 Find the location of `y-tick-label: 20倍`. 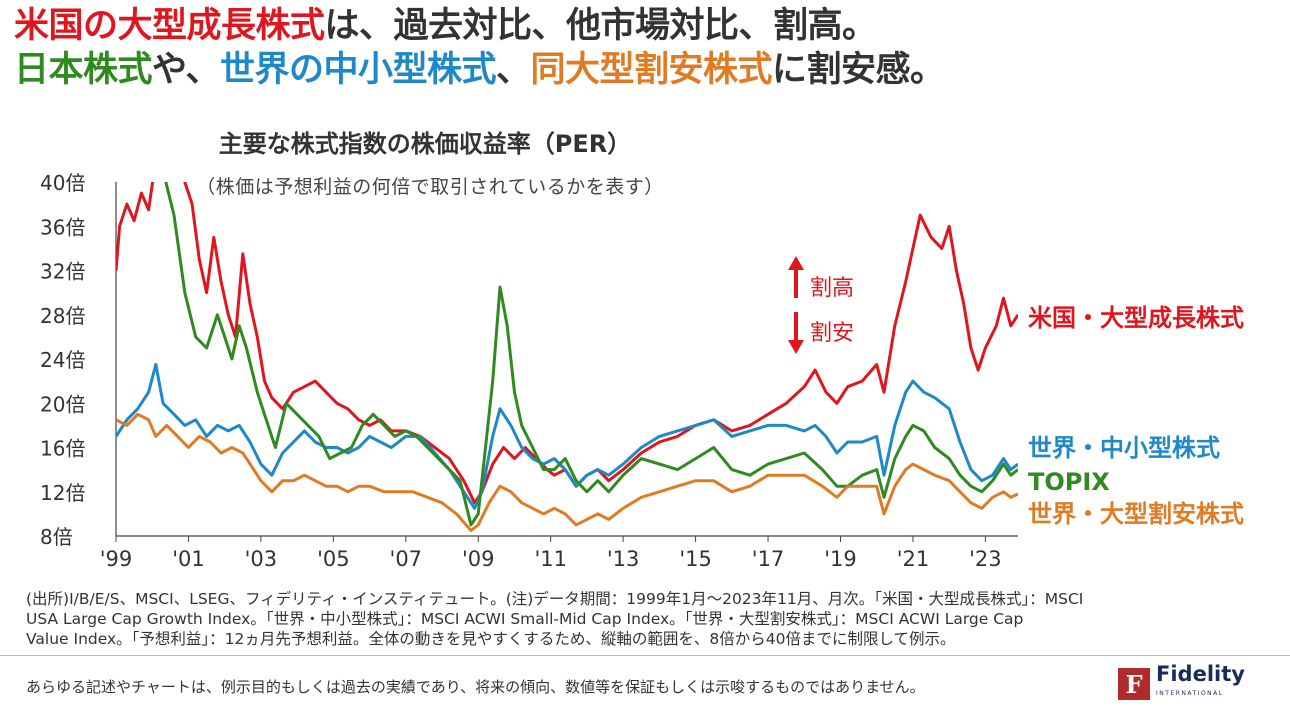

y-tick-label: 20倍 is located at coordinates (62, 404).